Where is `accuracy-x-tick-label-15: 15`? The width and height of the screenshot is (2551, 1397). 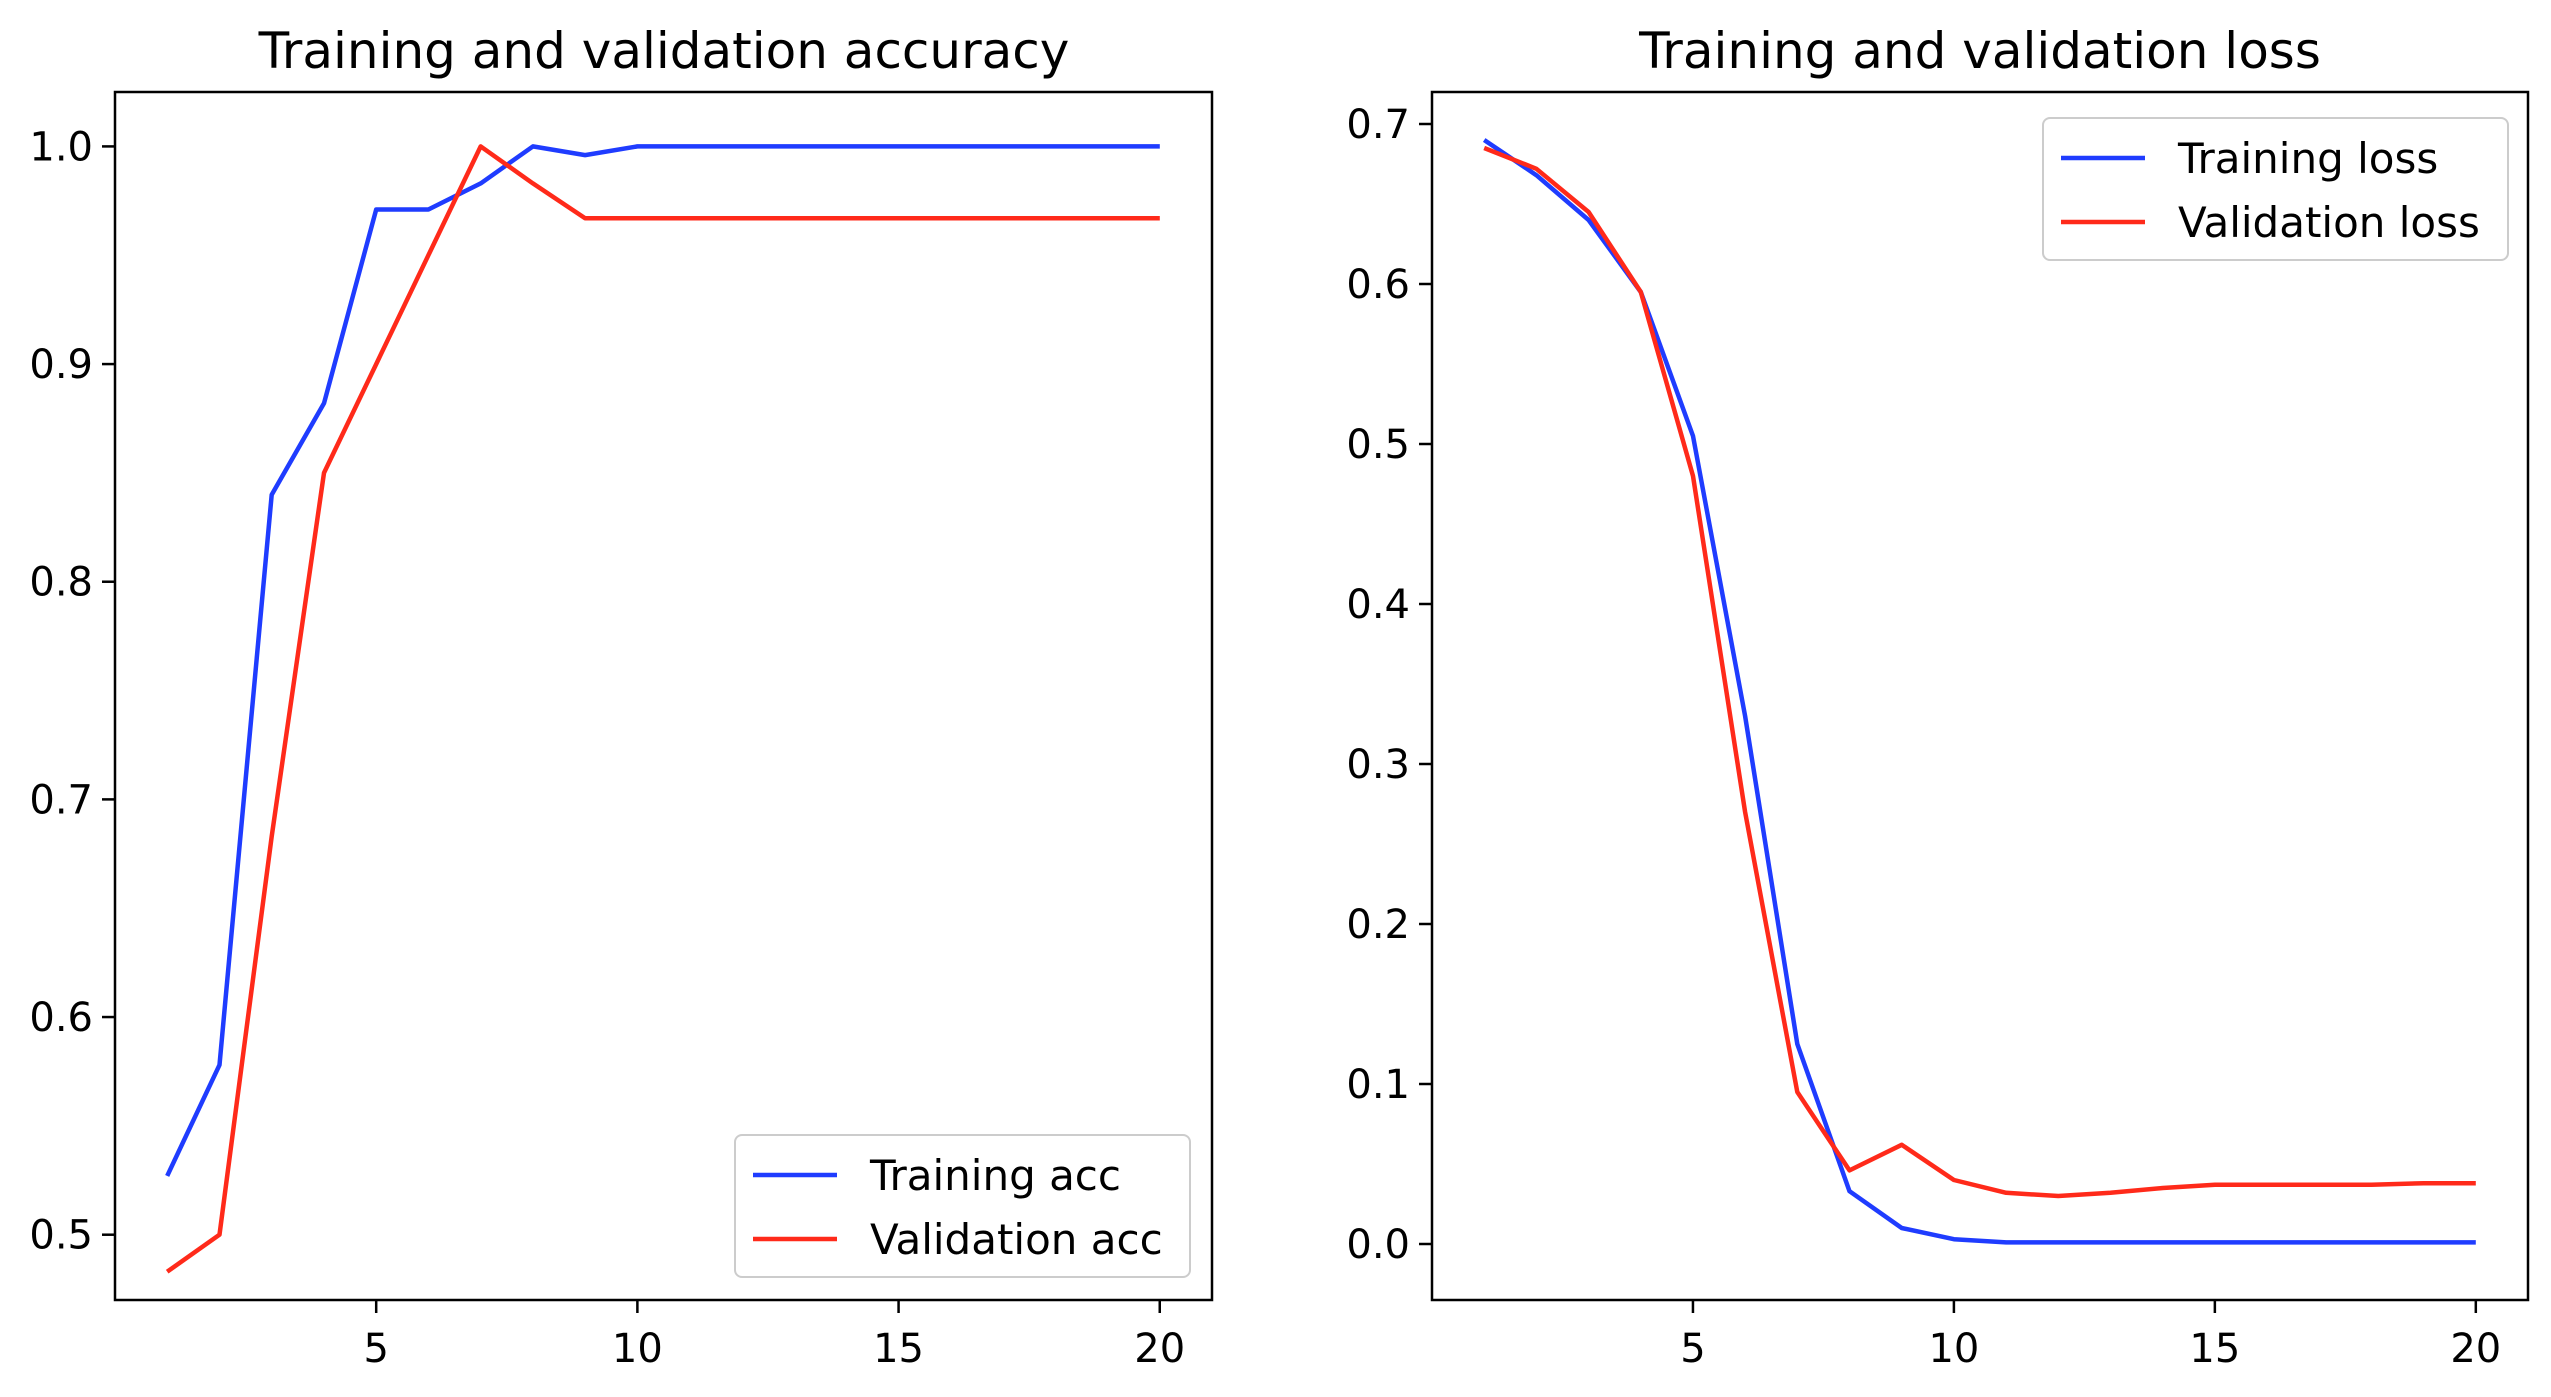
accuracy-x-tick-label-15: 15 is located at coordinates (898, 1349).